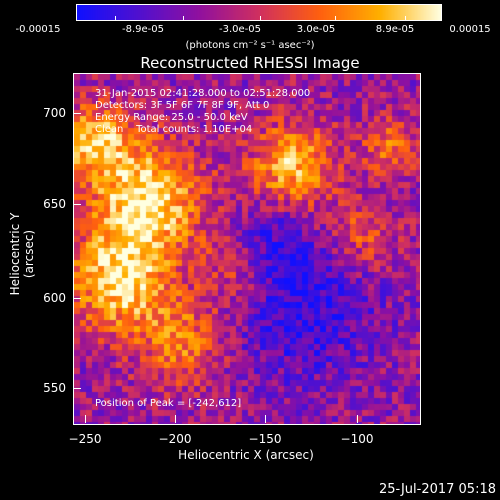  Describe the element at coordinates (357, 439) in the screenshot. I see `x-tick-label: −100` at that location.